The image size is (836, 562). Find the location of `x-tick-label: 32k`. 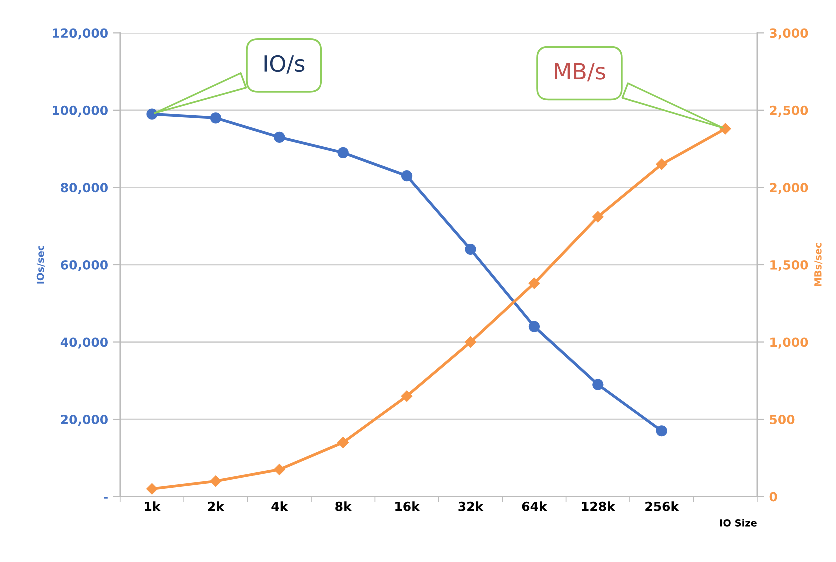

x-tick-label: 32k is located at coordinates (471, 507).